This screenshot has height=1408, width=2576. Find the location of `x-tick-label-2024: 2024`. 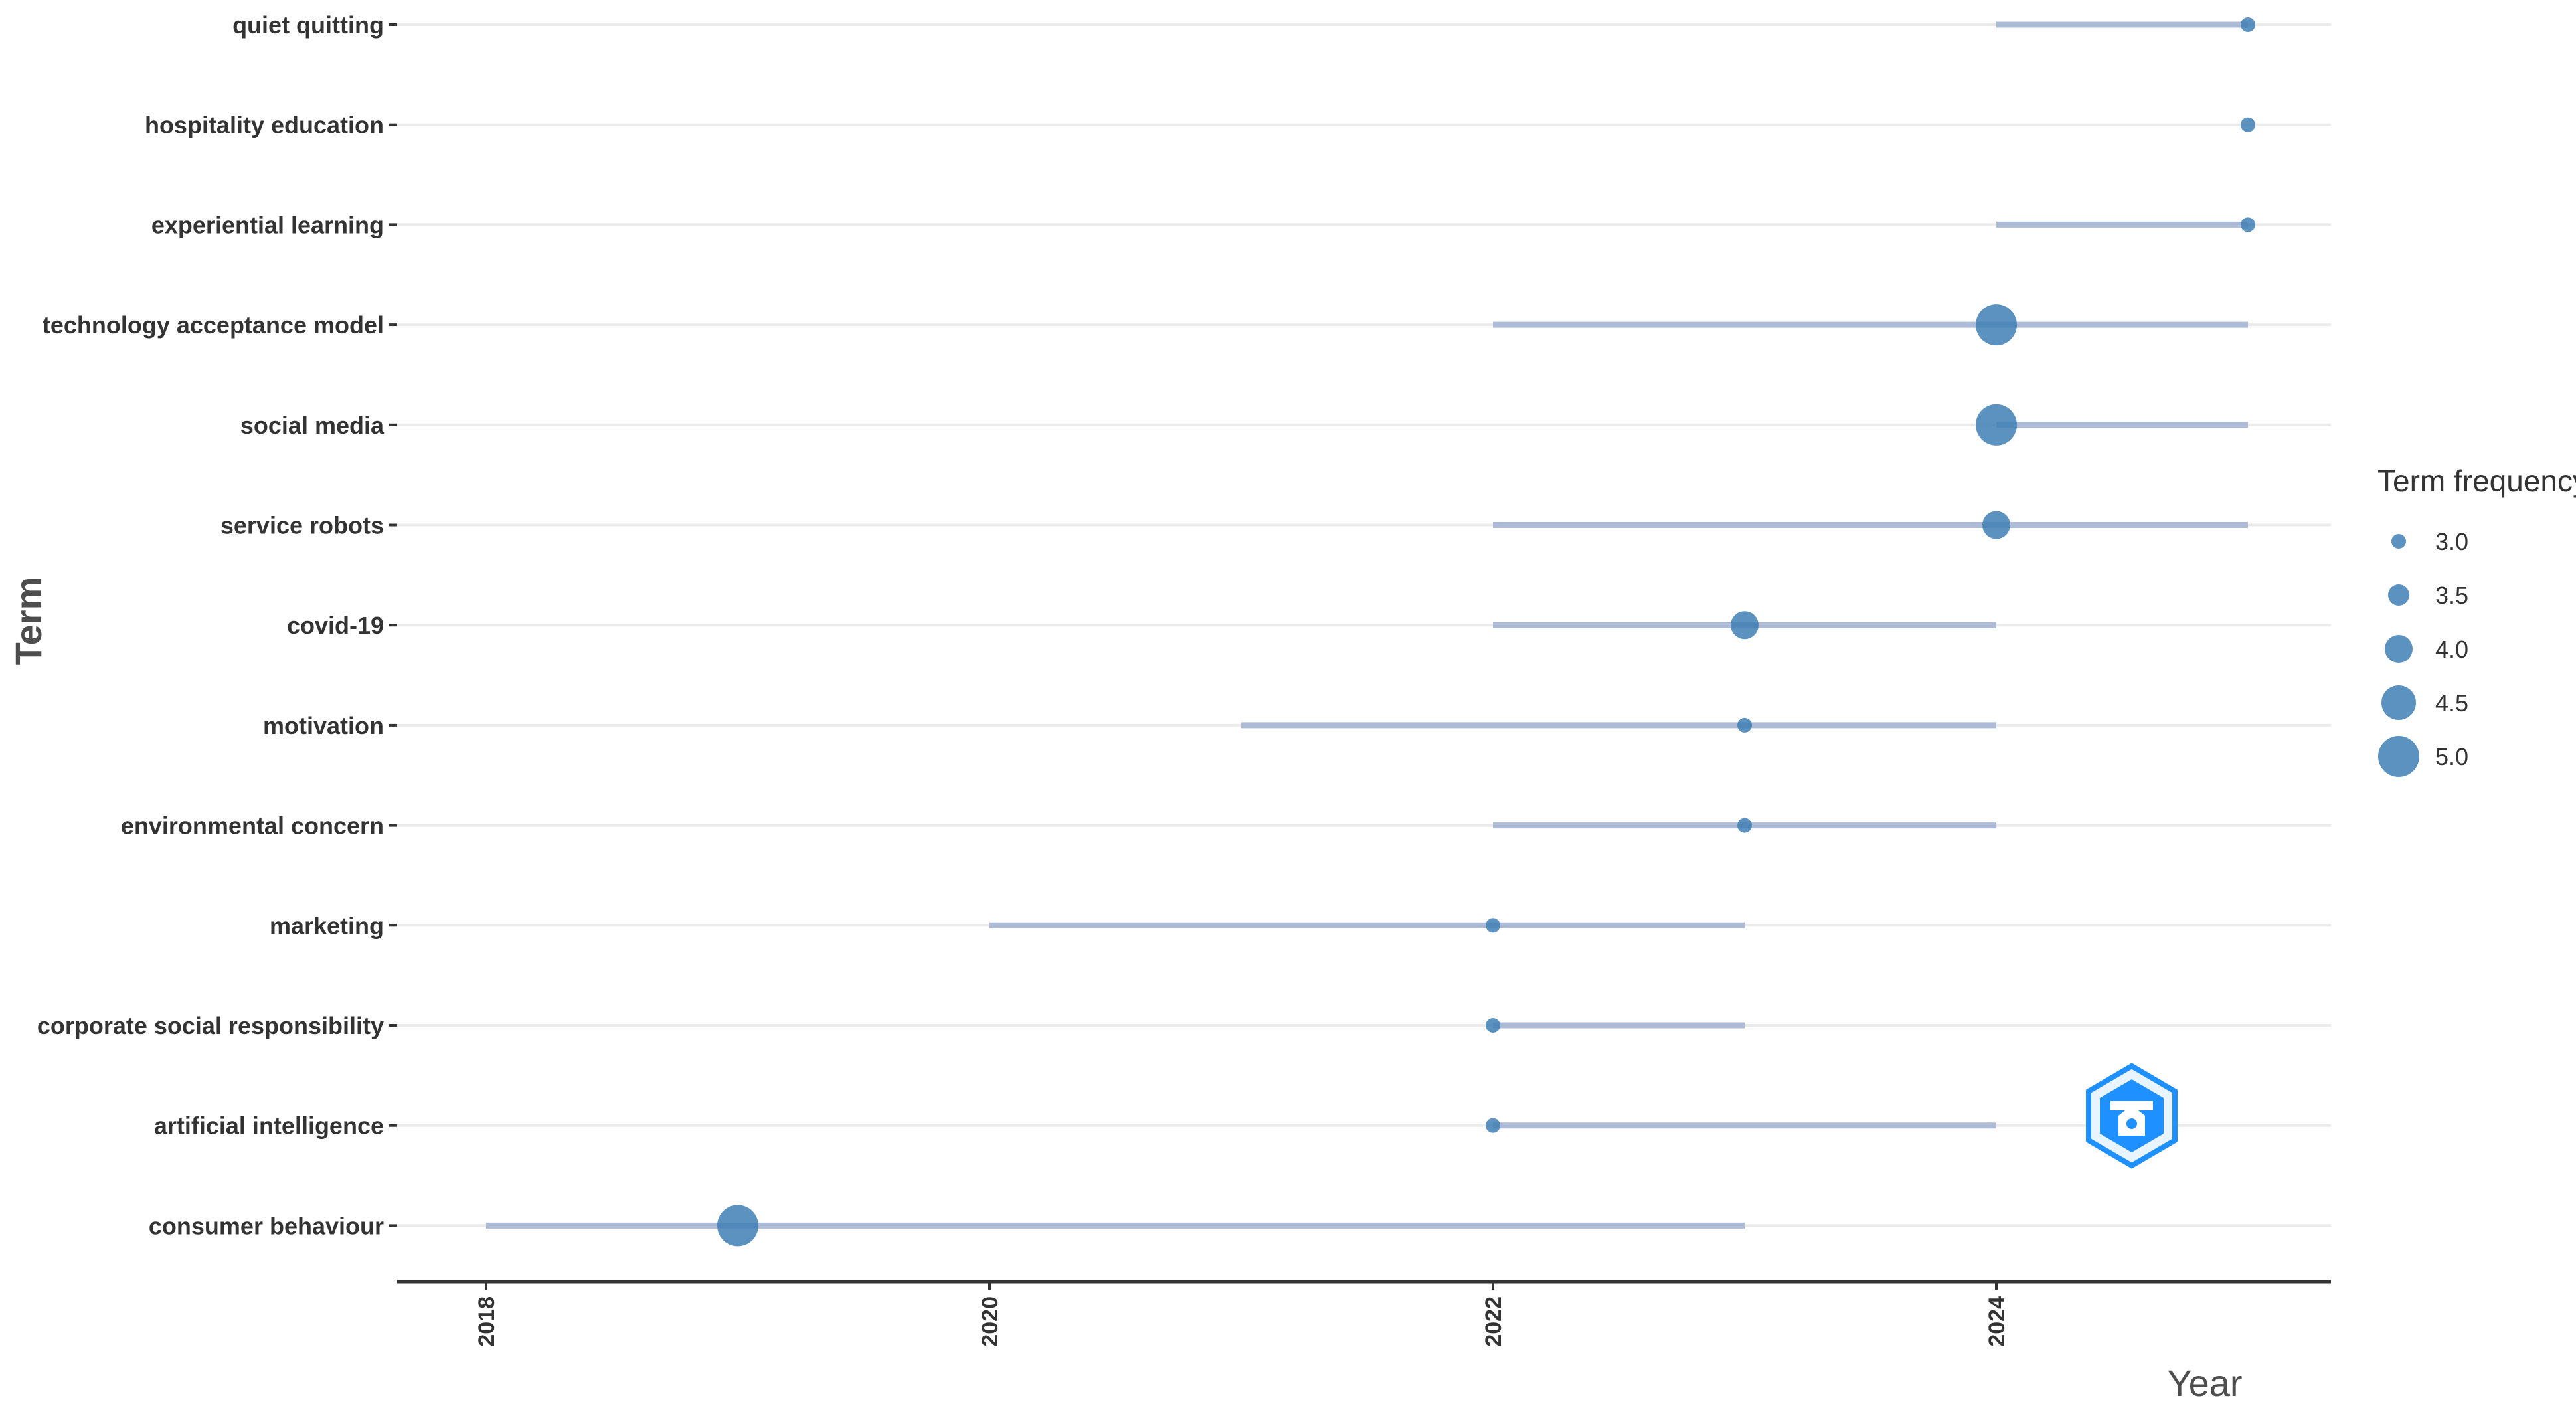

x-tick-label-2024: 2024 is located at coordinates (1997, 1321).